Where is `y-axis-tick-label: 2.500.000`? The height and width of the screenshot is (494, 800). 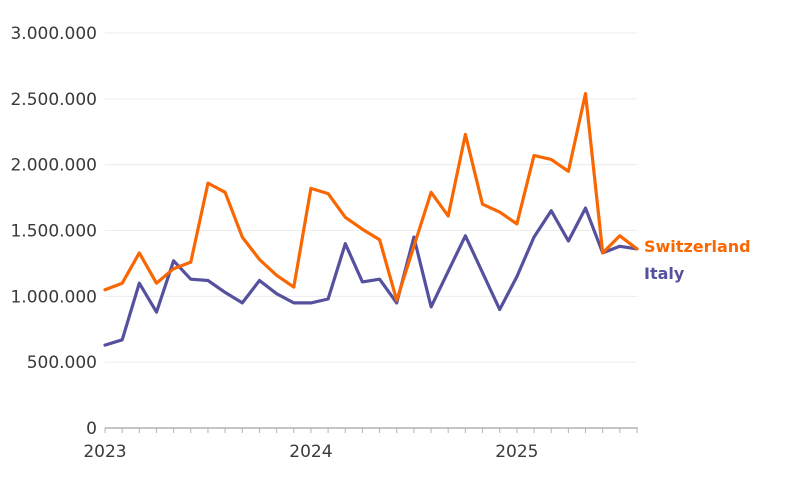 y-axis-tick-label: 2.500.000 is located at coordinates (53, 100).